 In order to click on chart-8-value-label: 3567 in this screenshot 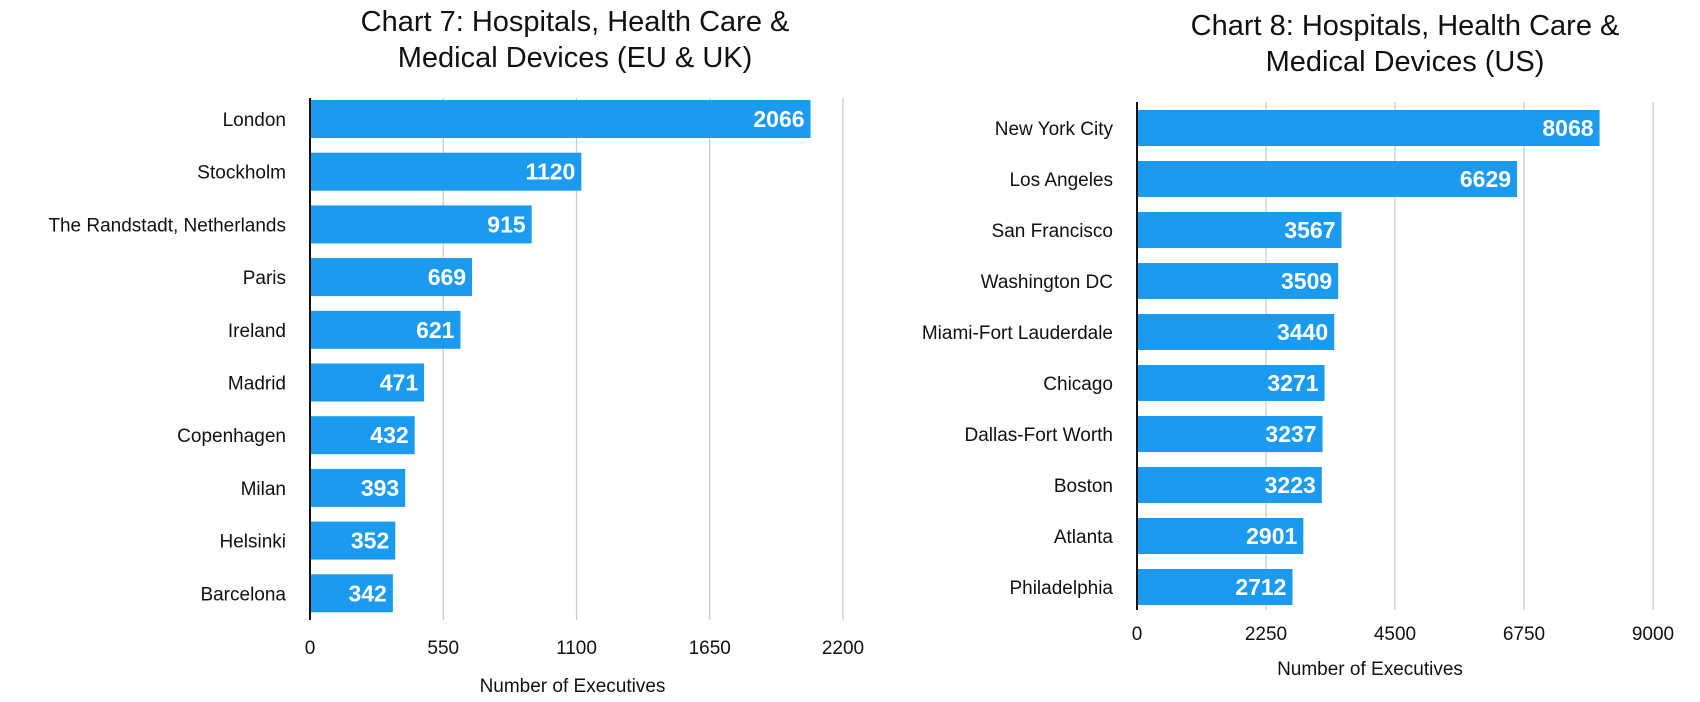, I will do `click(1309, 230)`.